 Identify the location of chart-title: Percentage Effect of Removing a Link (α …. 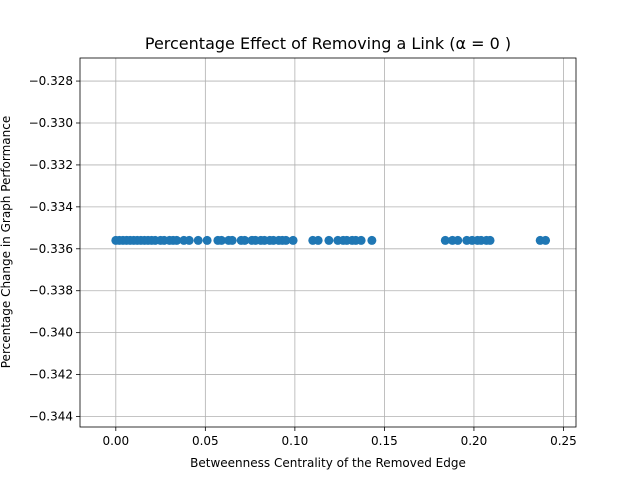
(328, 43).